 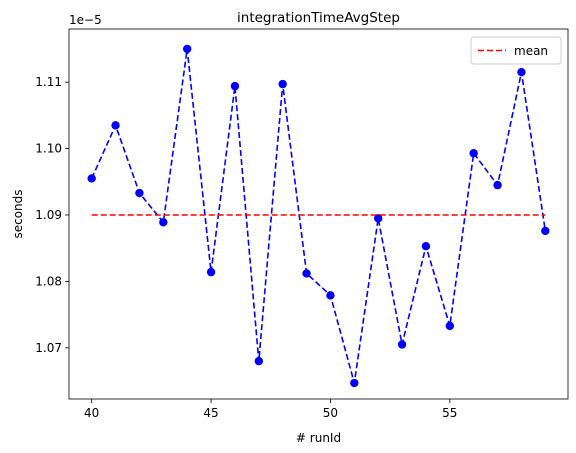 I want to click on legend-box, so click(x=516, y=50).